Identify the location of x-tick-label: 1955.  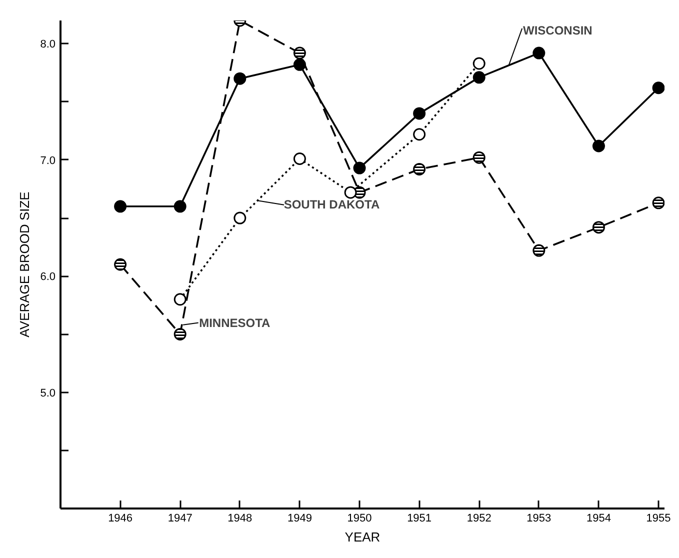
(658, 518).